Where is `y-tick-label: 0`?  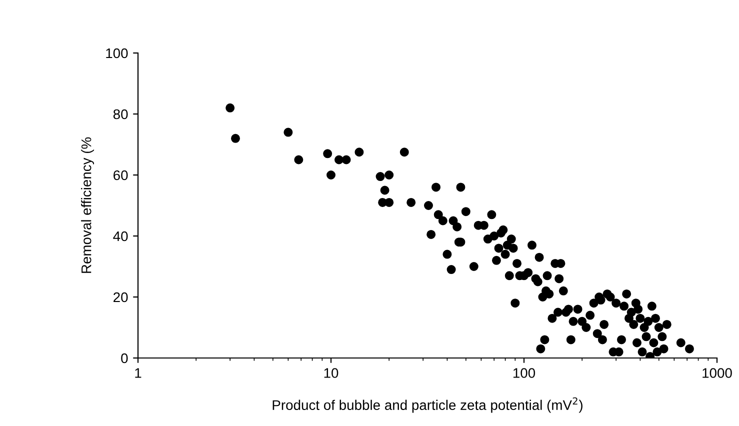 y-tick-label: 0 is located at coordinates (124, 358).